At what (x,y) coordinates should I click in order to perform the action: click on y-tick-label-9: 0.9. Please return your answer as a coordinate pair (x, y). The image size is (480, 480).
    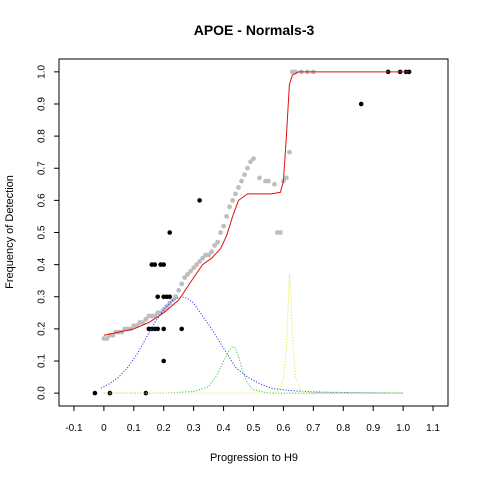
    Looking at the image, I should click on (42, 104).